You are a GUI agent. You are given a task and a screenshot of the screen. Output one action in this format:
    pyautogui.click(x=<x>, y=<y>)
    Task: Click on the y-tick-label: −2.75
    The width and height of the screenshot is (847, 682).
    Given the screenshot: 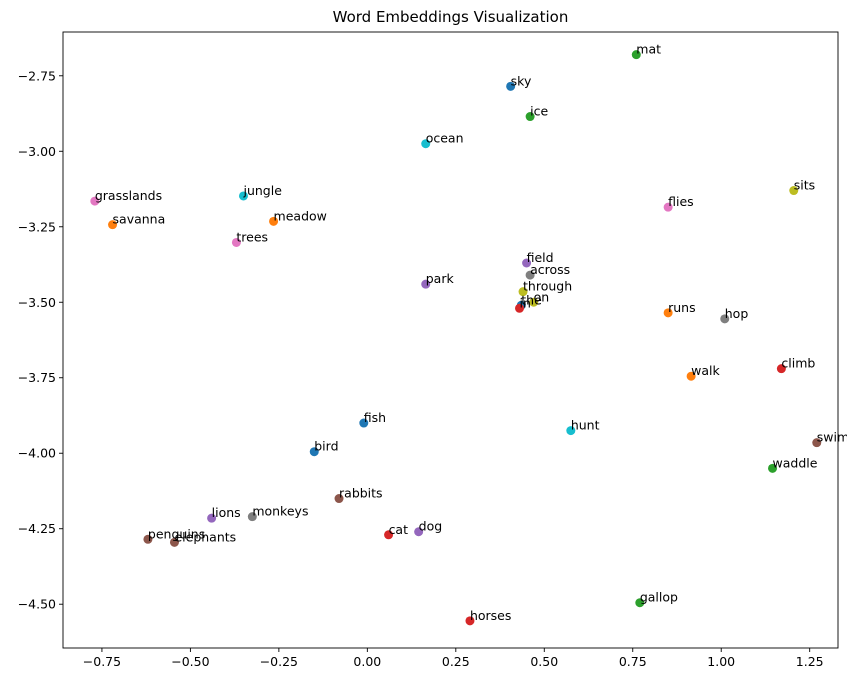 What is the action you would take?
    pyautogui.click(x=37, y=75)
    